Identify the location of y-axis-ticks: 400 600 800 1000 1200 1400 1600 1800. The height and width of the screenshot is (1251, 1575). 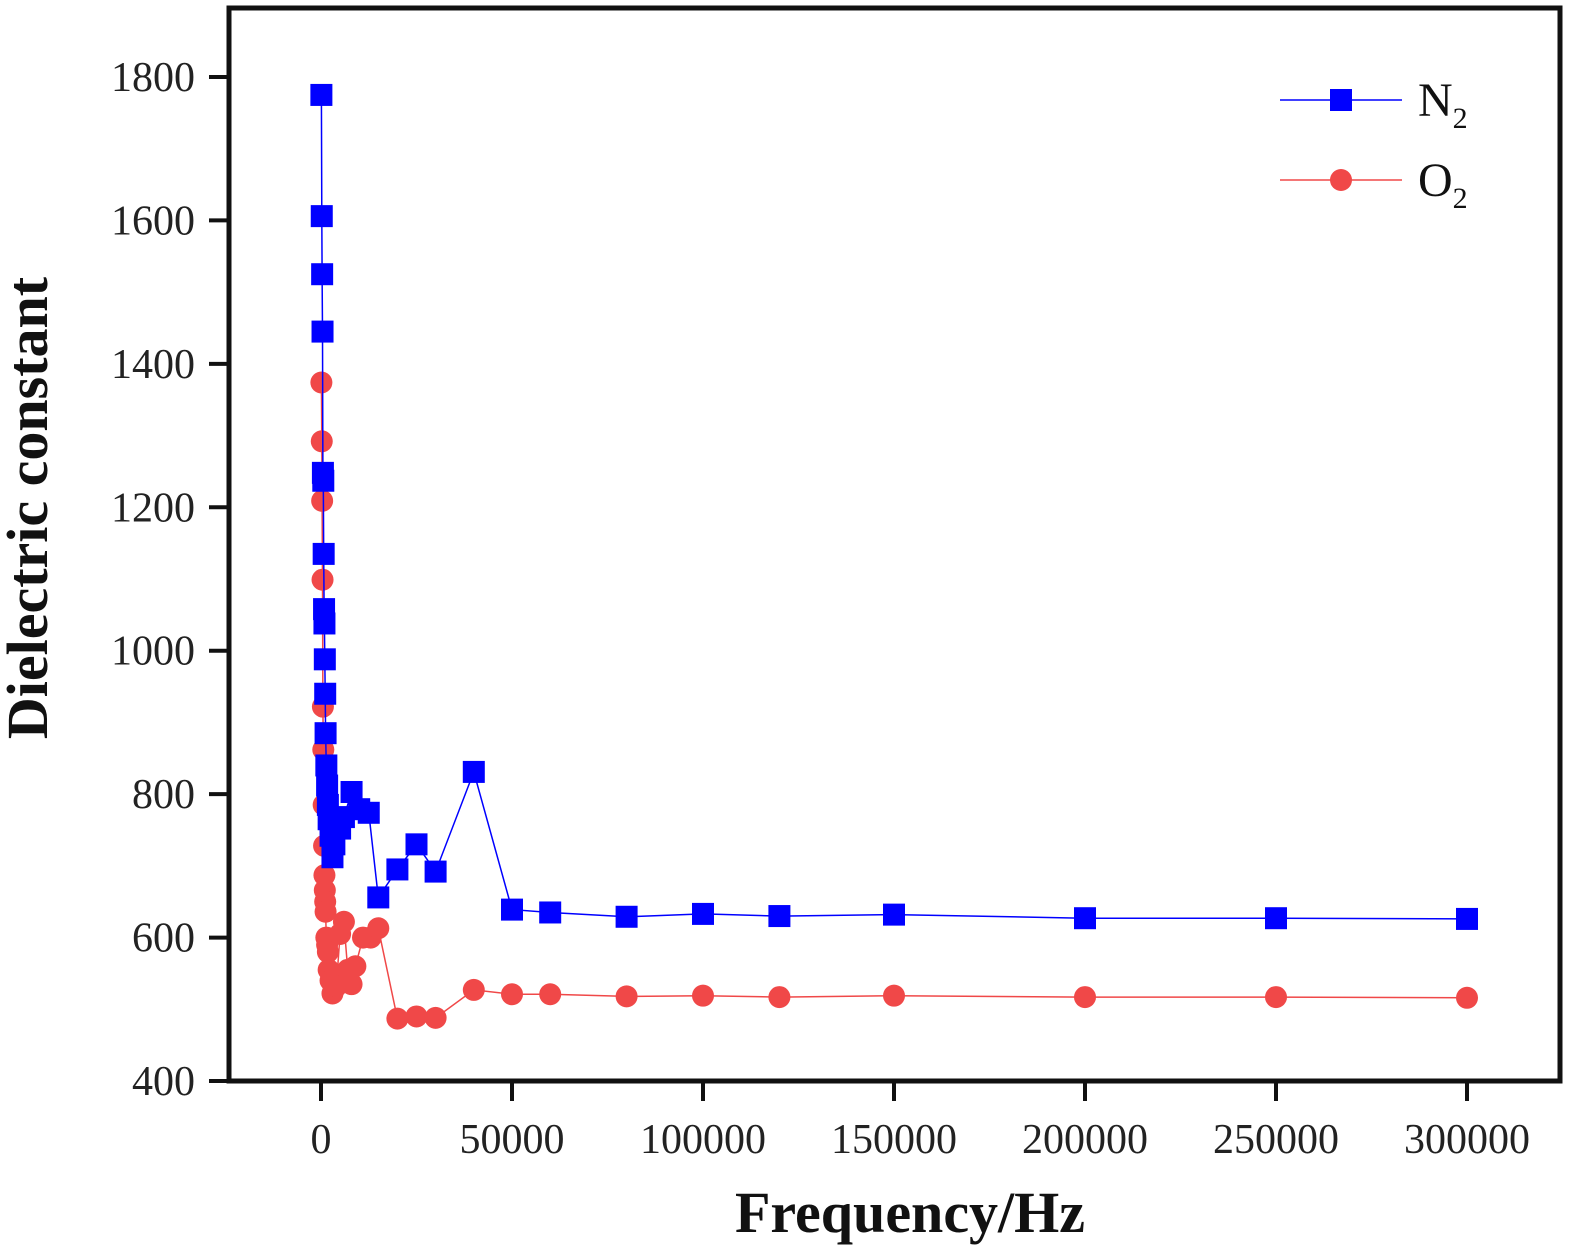
(170, 580).